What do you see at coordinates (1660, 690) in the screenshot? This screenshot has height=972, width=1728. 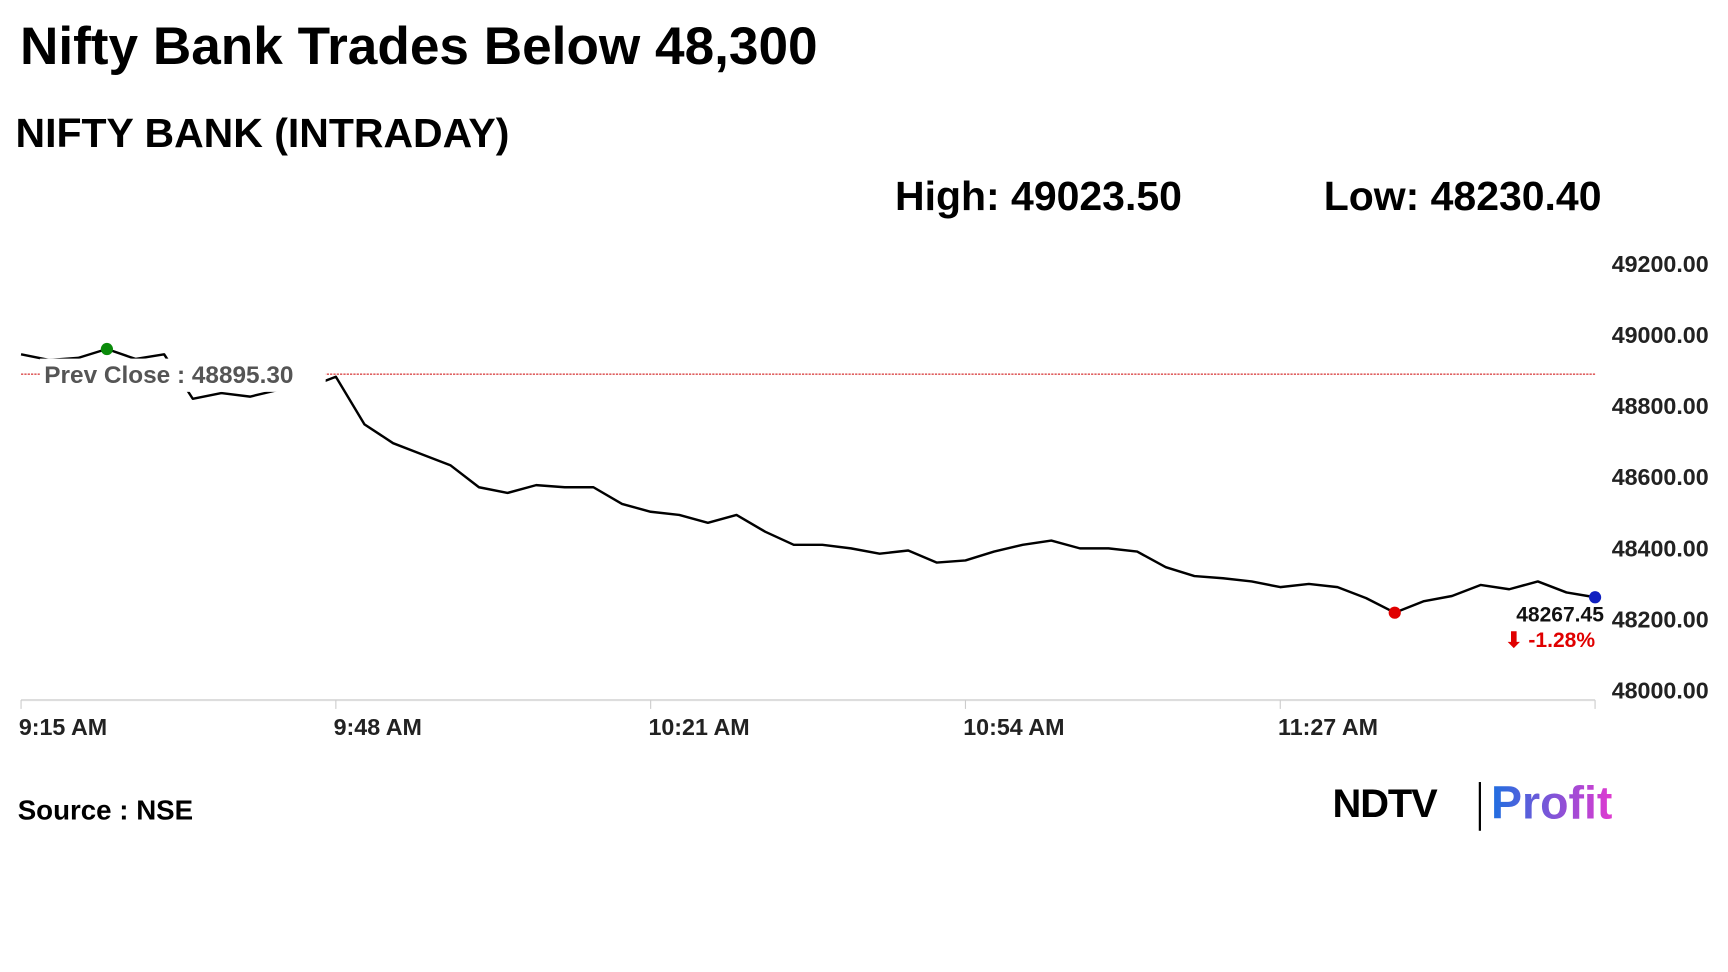 I see `y-tick-label: 48000.00` at bounding box center [1660, 690].